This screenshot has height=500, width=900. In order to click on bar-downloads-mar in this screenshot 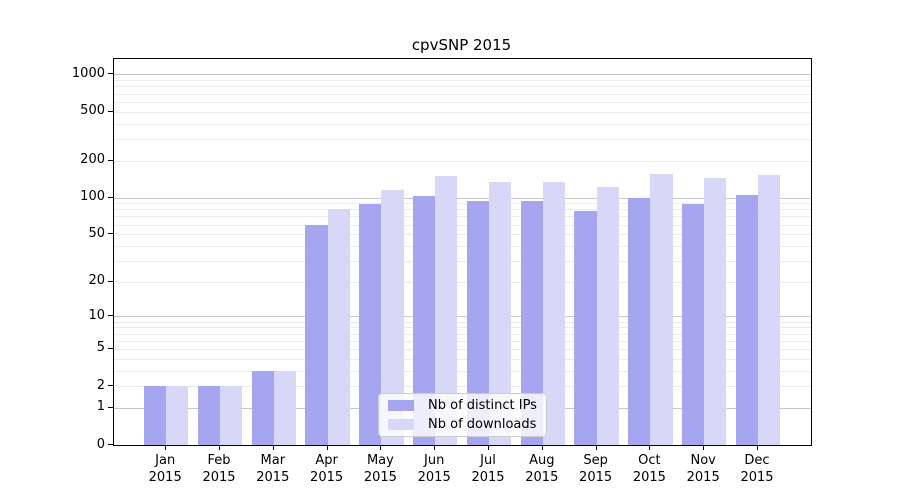, I will do `click(284, 407)`.